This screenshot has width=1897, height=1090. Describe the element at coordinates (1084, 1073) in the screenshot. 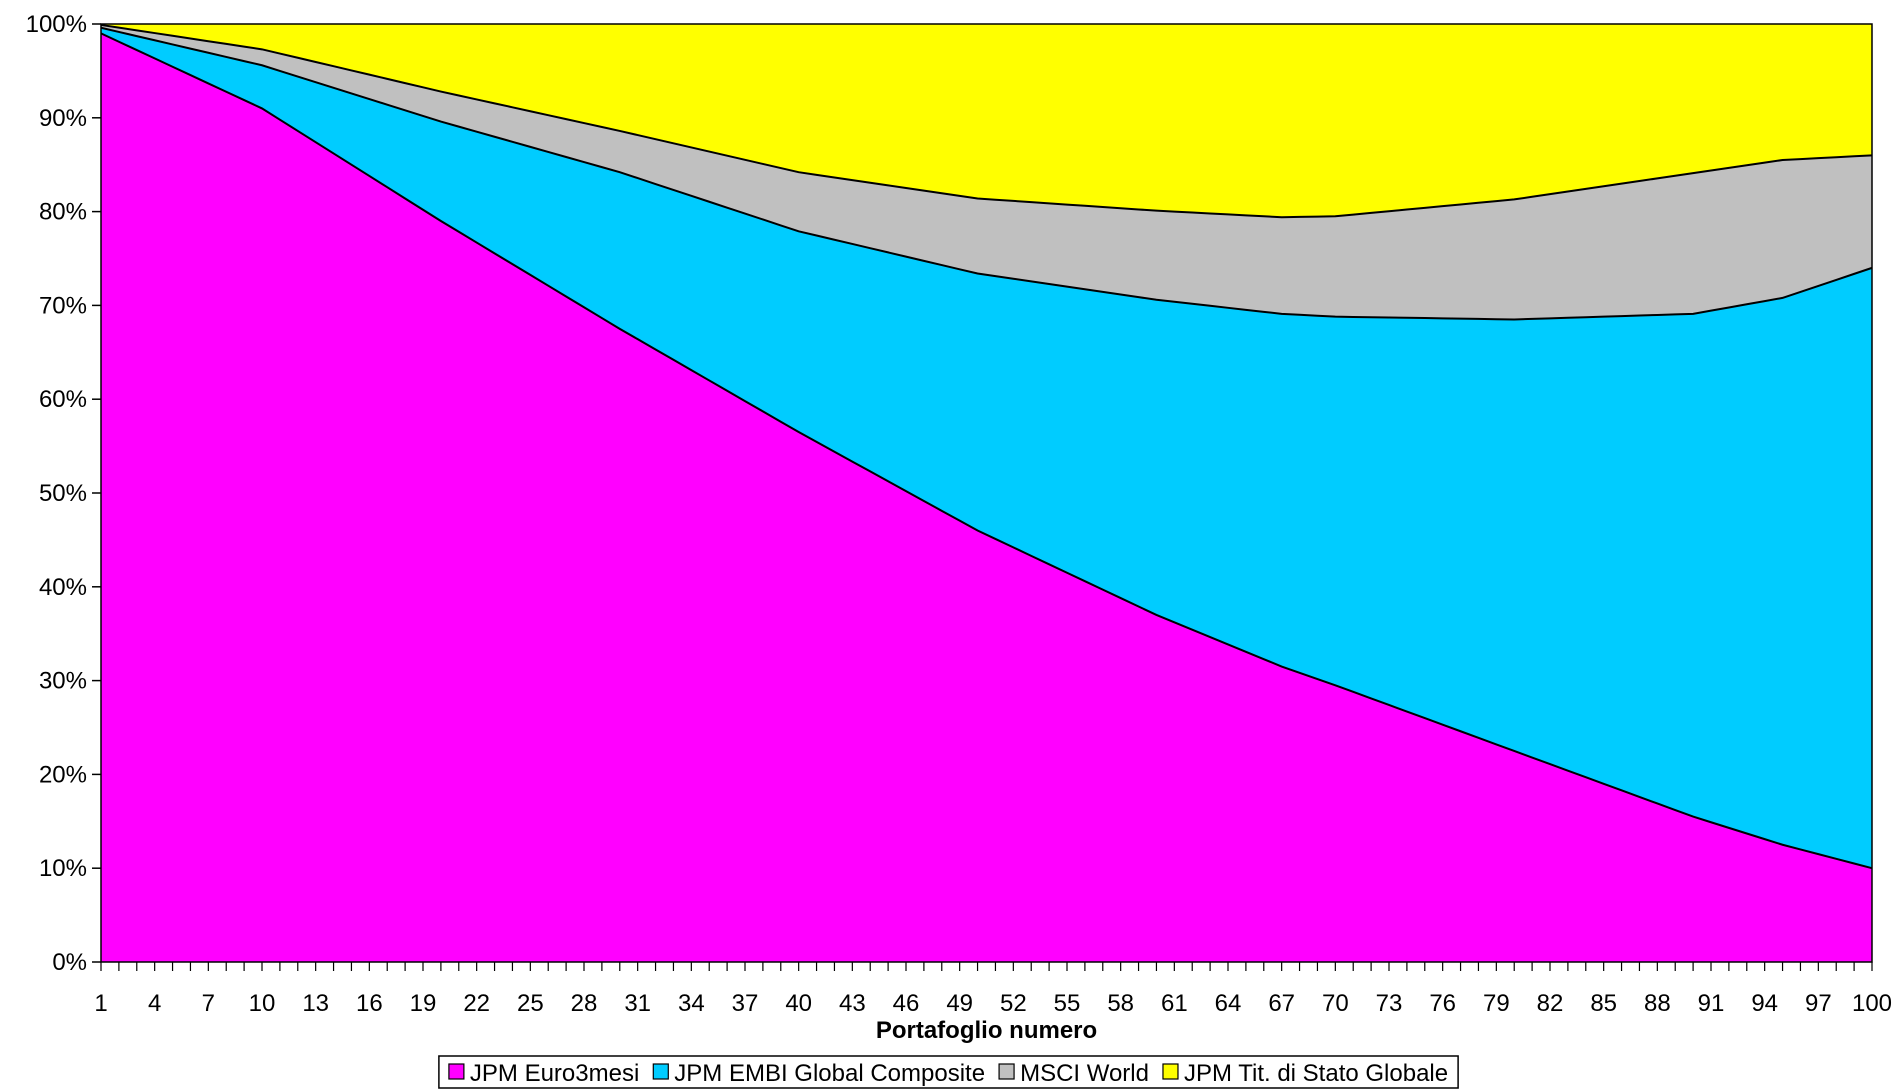

I see `legend-label: MSCI World` at that location.